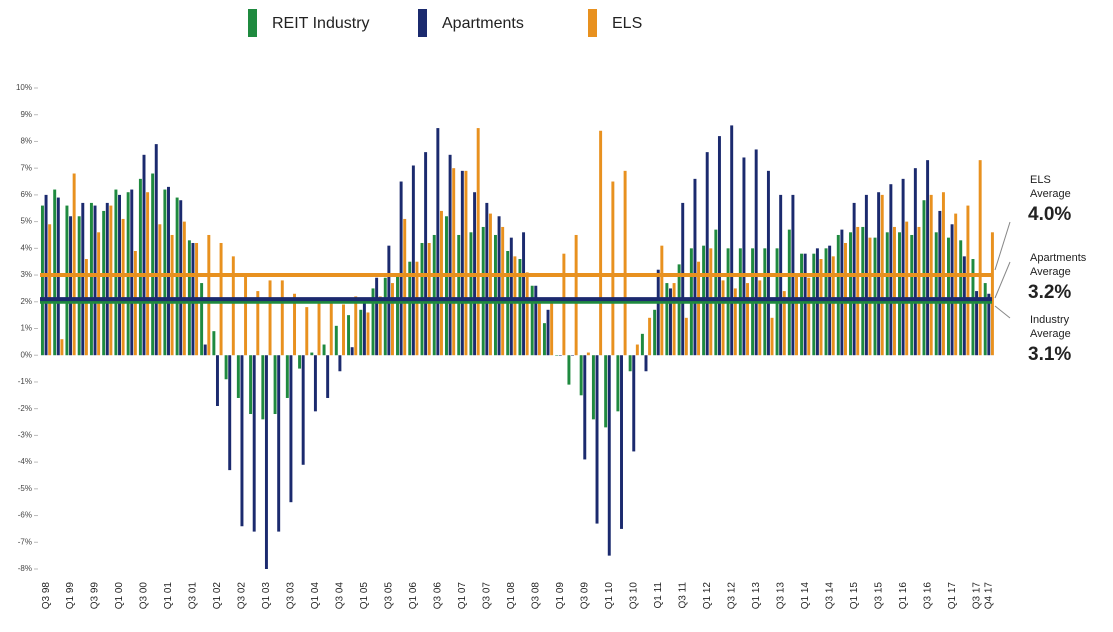 Image resolution: width=1113 pixels, height=632 pixels. Describe the element at coordinates (119, 596) in the screenshot. I see `x-tick-label: Q1 00` at that location.